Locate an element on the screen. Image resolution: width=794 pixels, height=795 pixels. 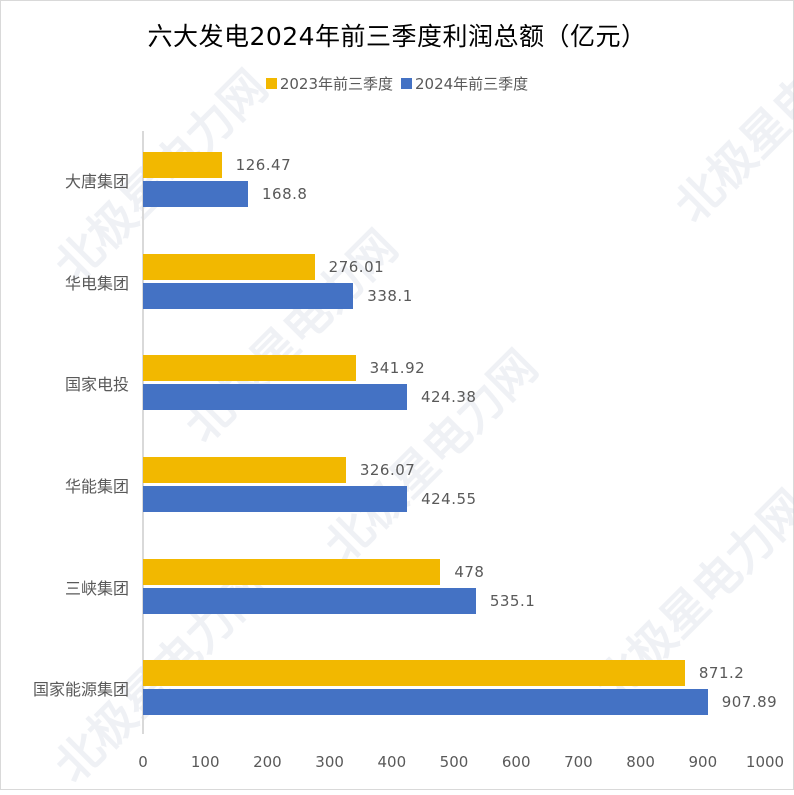
legend-item-2024: 2024年前三季度 is located at coordinates (464, 83).